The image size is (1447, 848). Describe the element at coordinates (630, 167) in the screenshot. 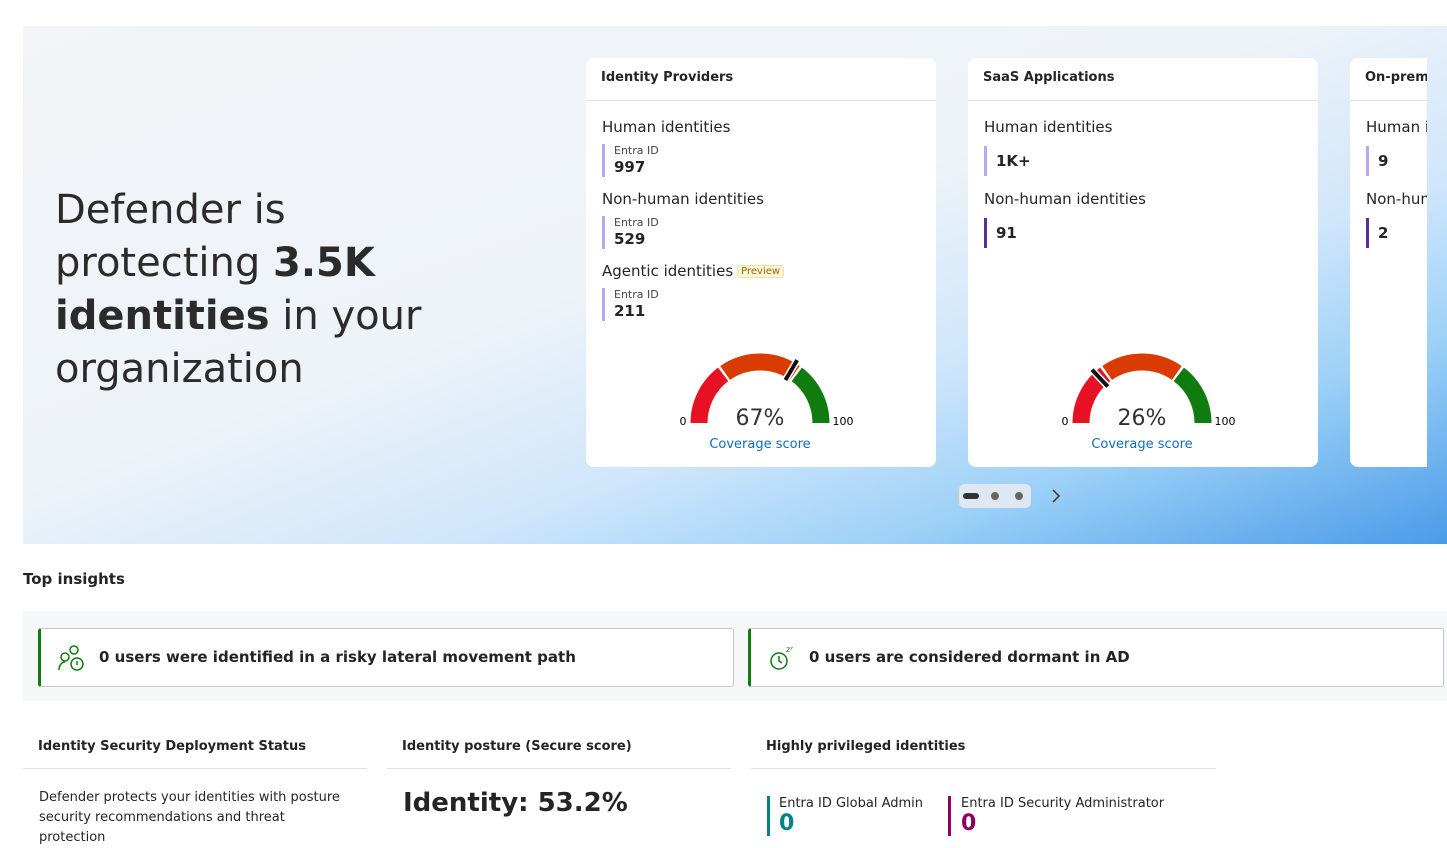

I see `count-value: 997` at that location.